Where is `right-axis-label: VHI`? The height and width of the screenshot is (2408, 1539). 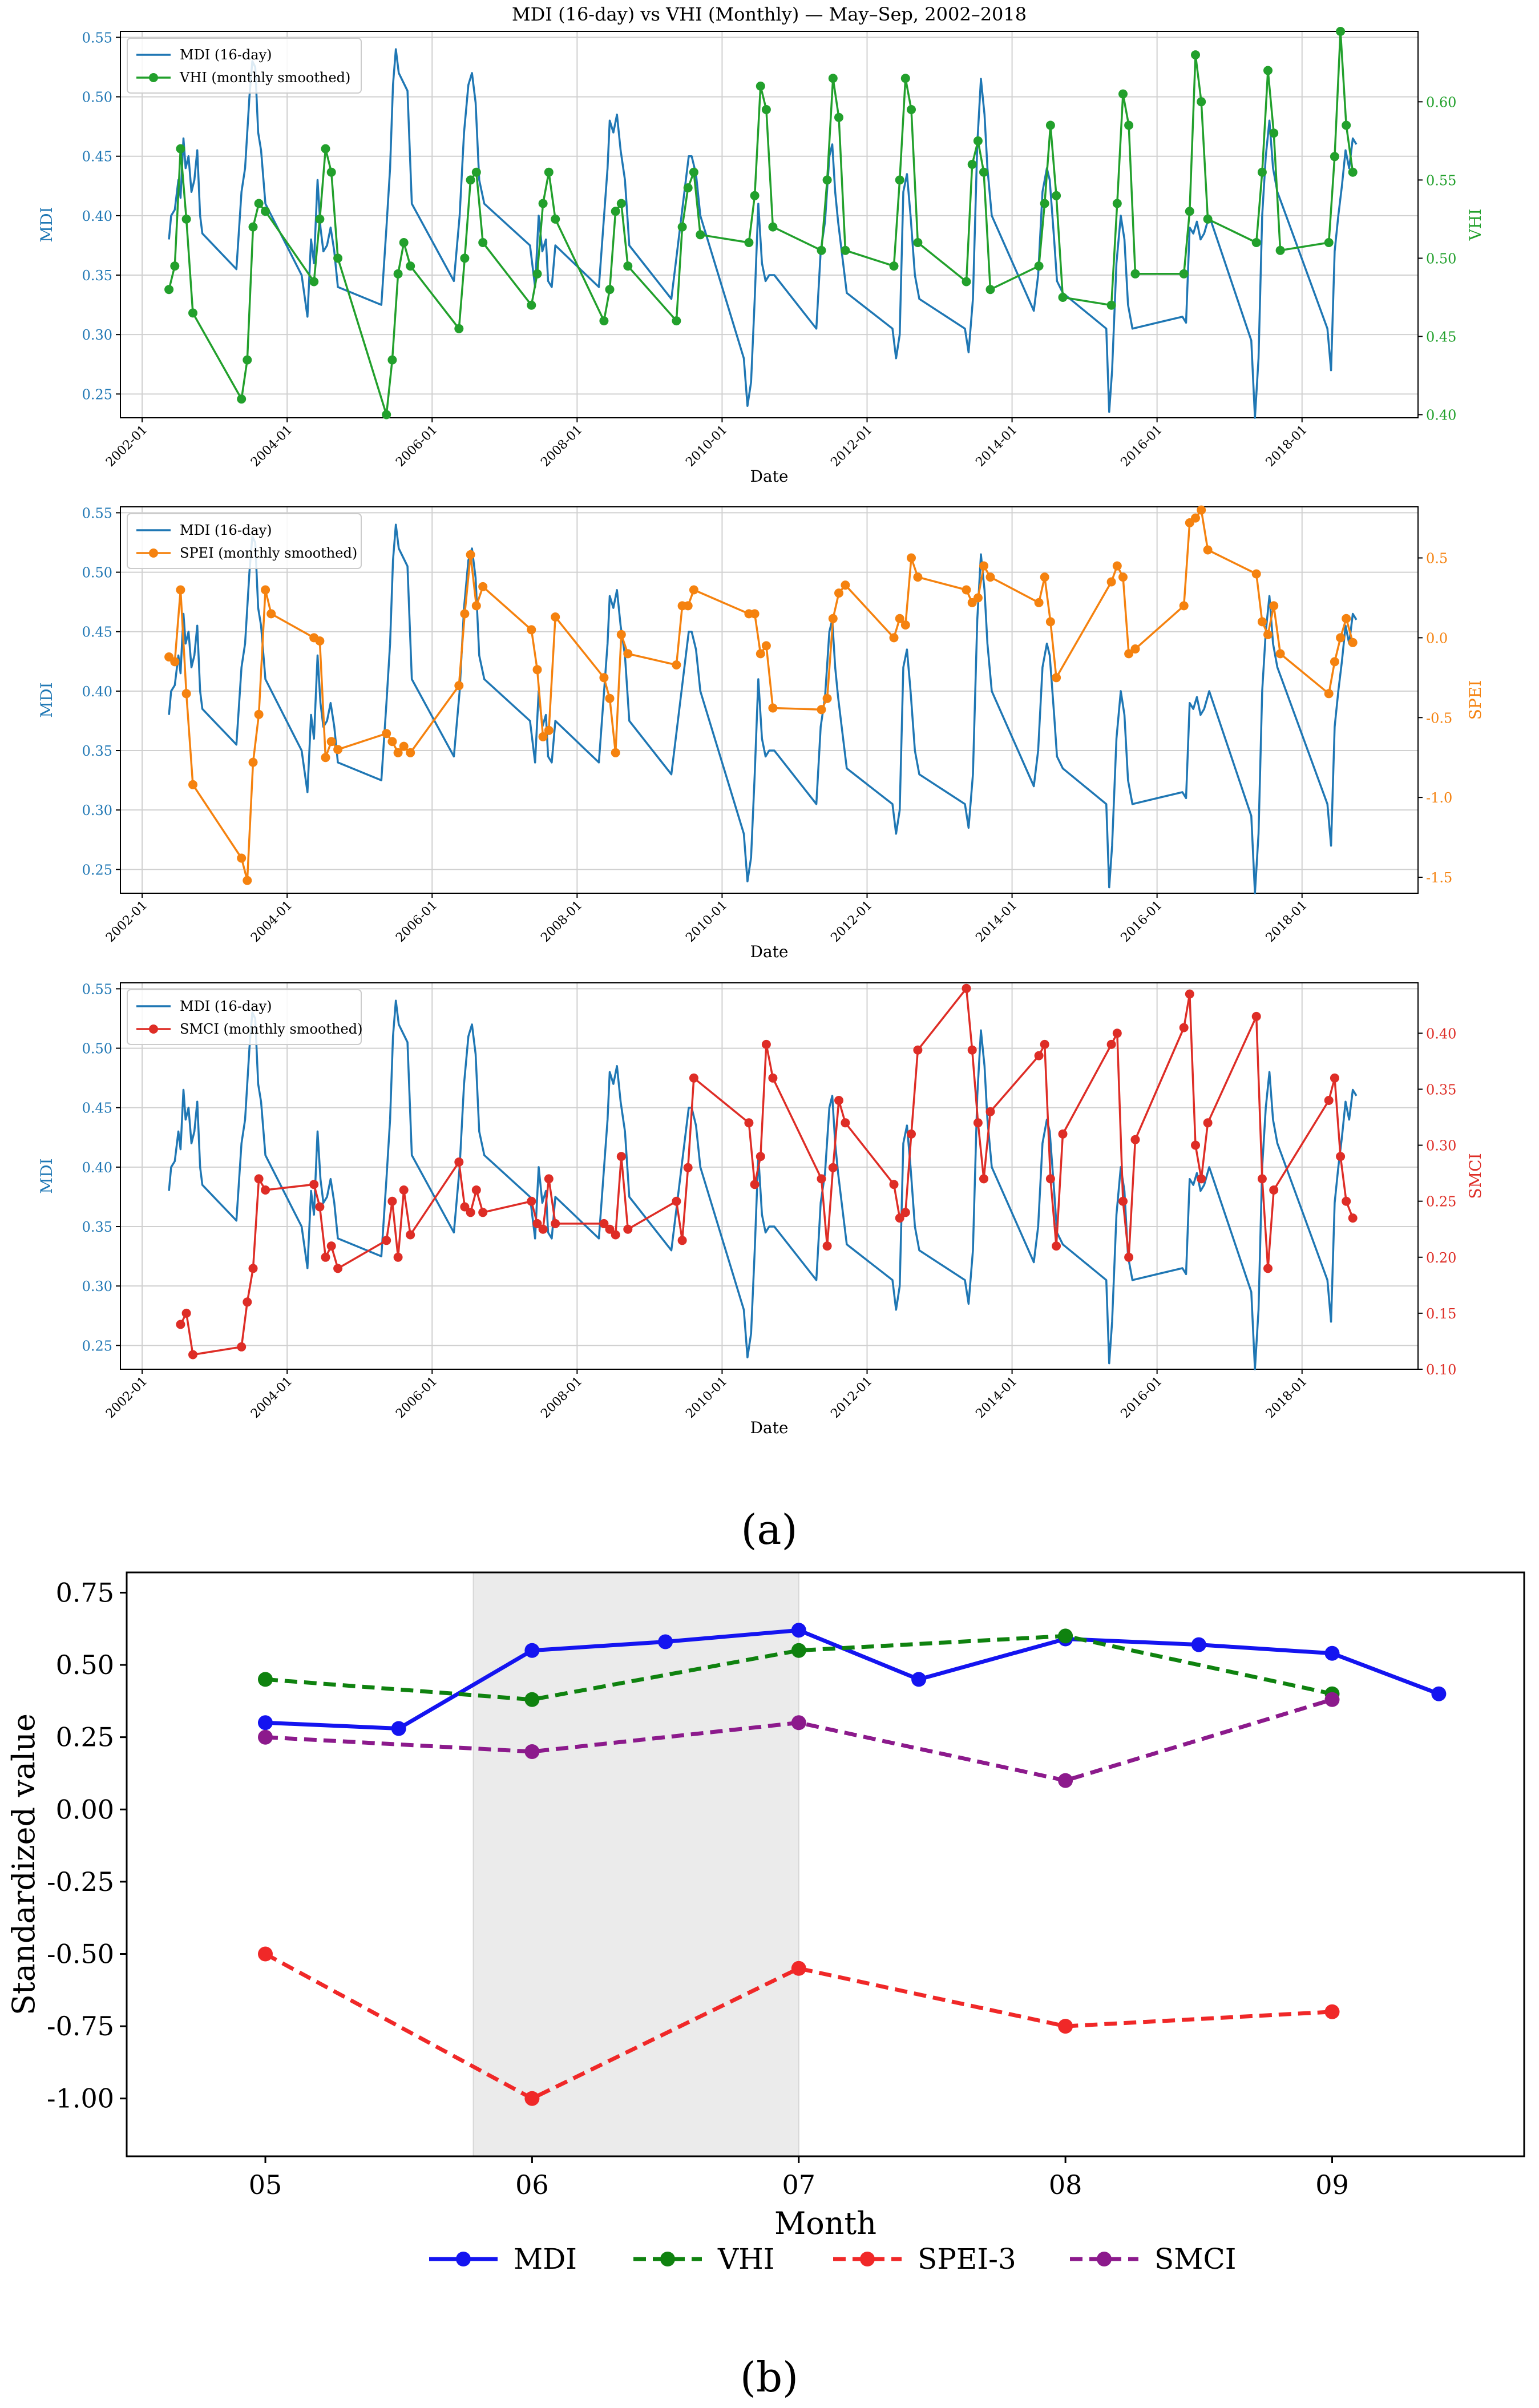
right-axis-label: VHI is located at coordinates (1475, 225).